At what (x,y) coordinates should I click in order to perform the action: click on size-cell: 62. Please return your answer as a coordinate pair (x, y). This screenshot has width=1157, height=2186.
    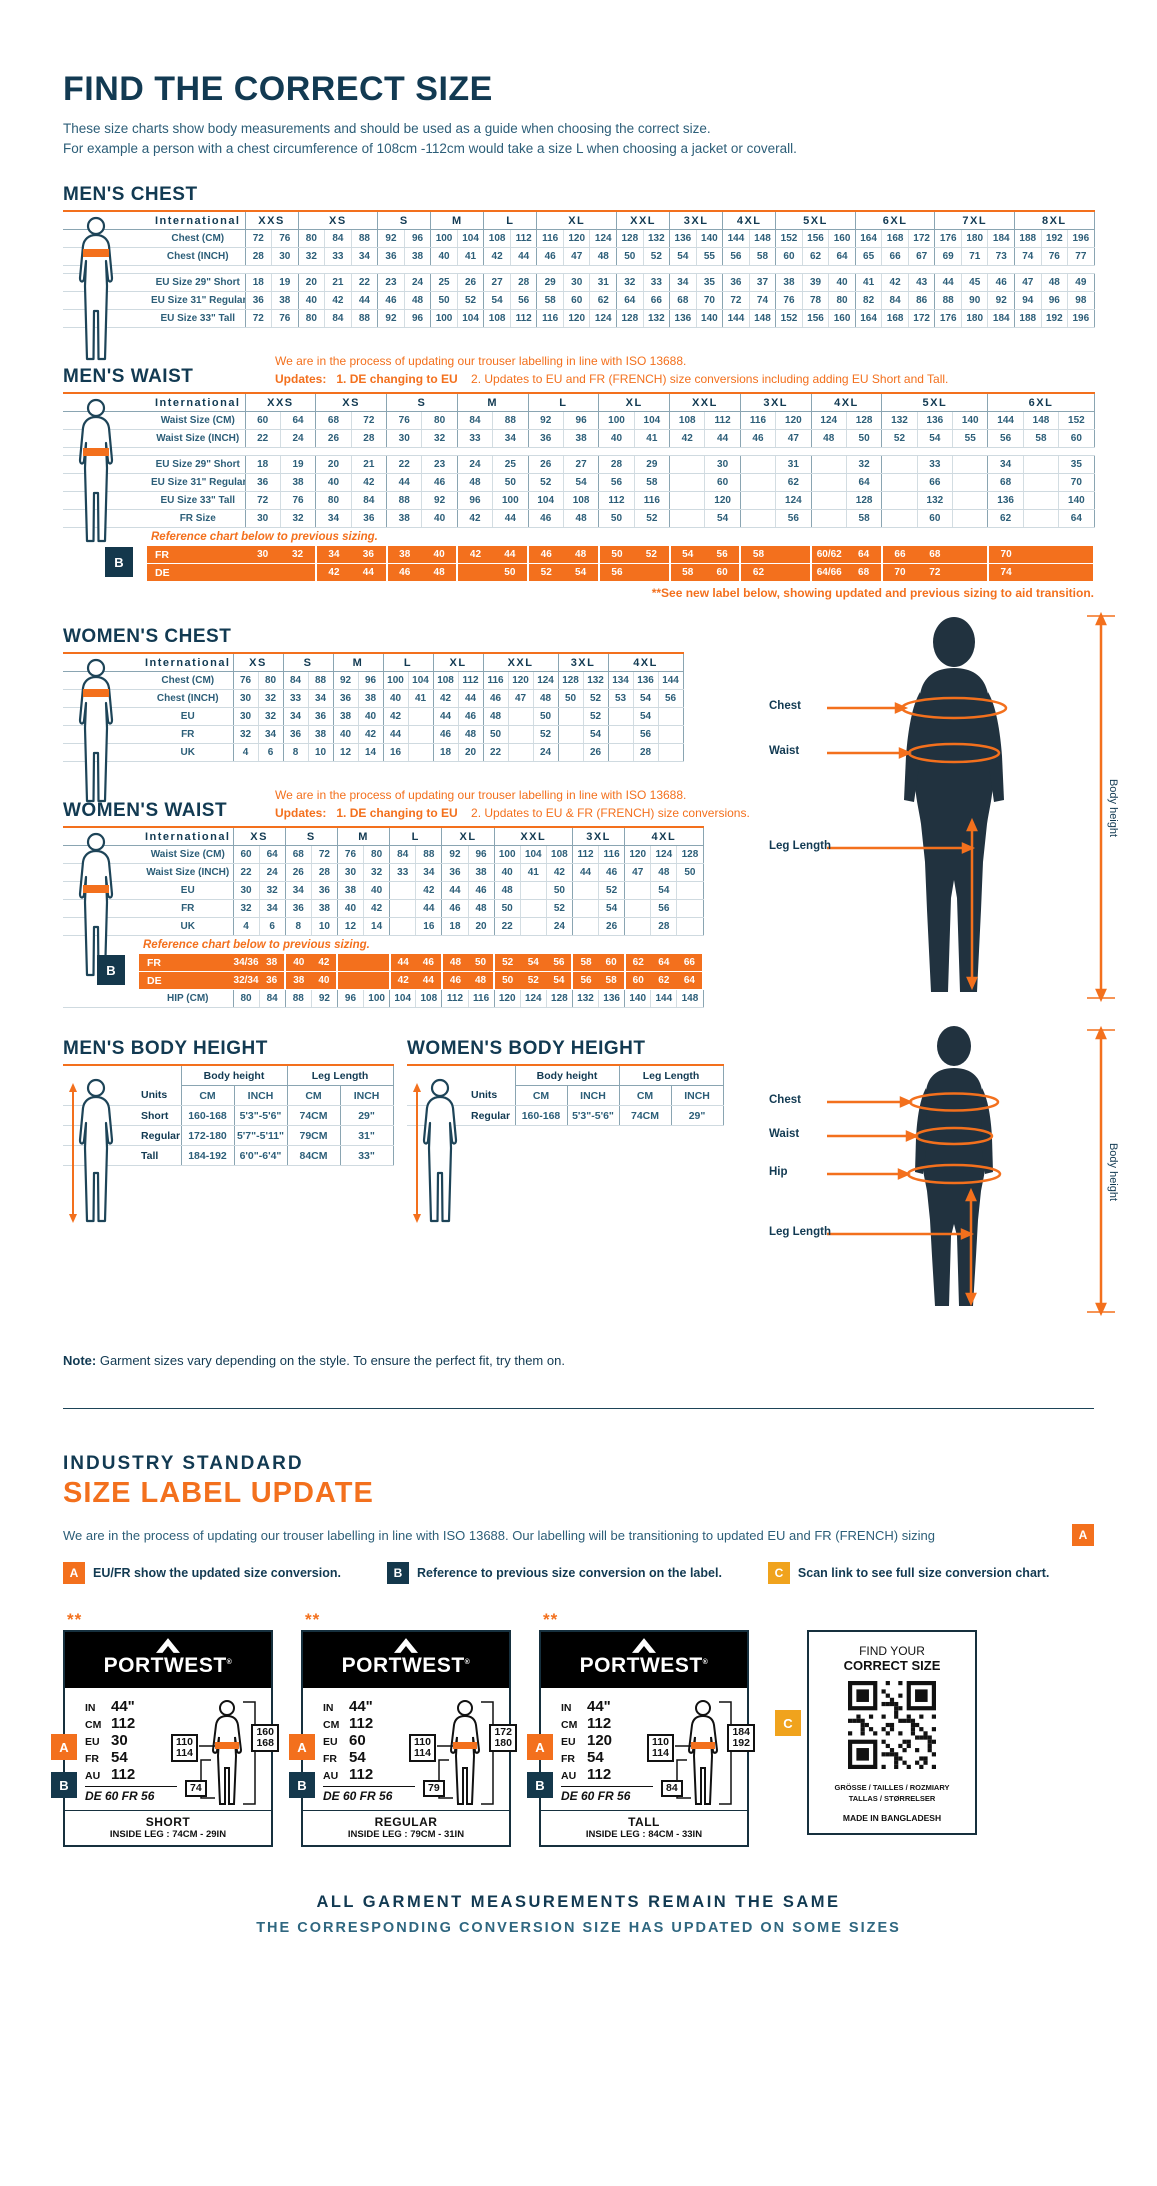
    Looking at the image, I should click on (816, 257).